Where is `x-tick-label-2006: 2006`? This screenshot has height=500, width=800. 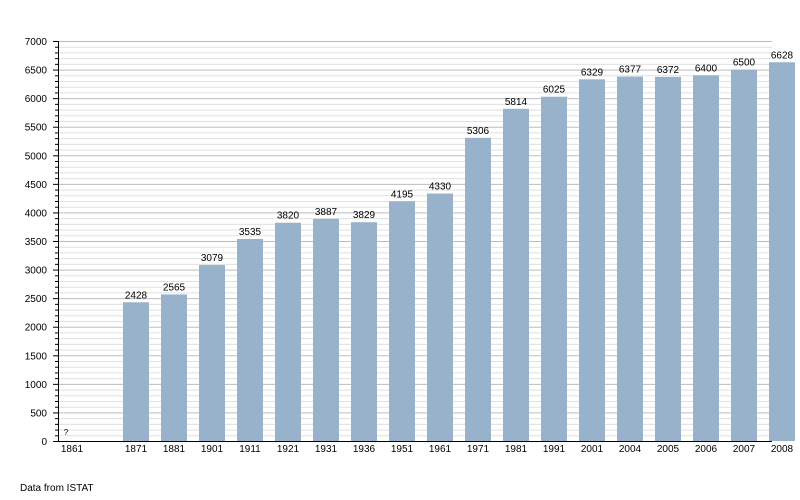
x-tick-label-2006: 2006 is located at coordinates (706, 449).